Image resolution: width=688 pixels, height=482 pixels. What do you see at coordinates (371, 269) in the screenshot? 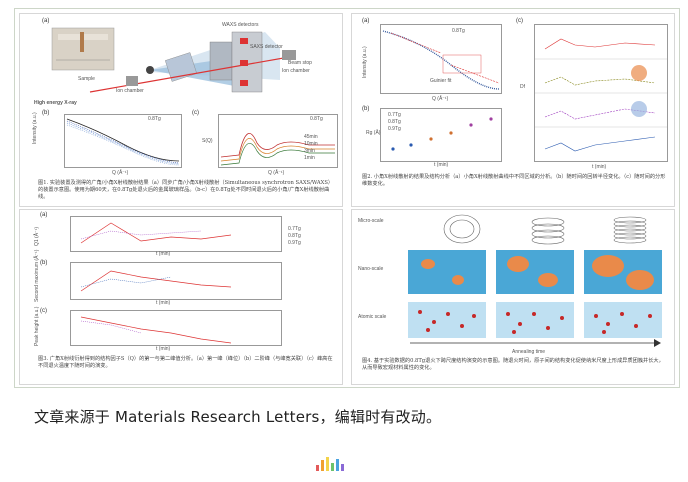
I see `fig4-nano-label: Nano-scale` at bounding box center [371, 269].